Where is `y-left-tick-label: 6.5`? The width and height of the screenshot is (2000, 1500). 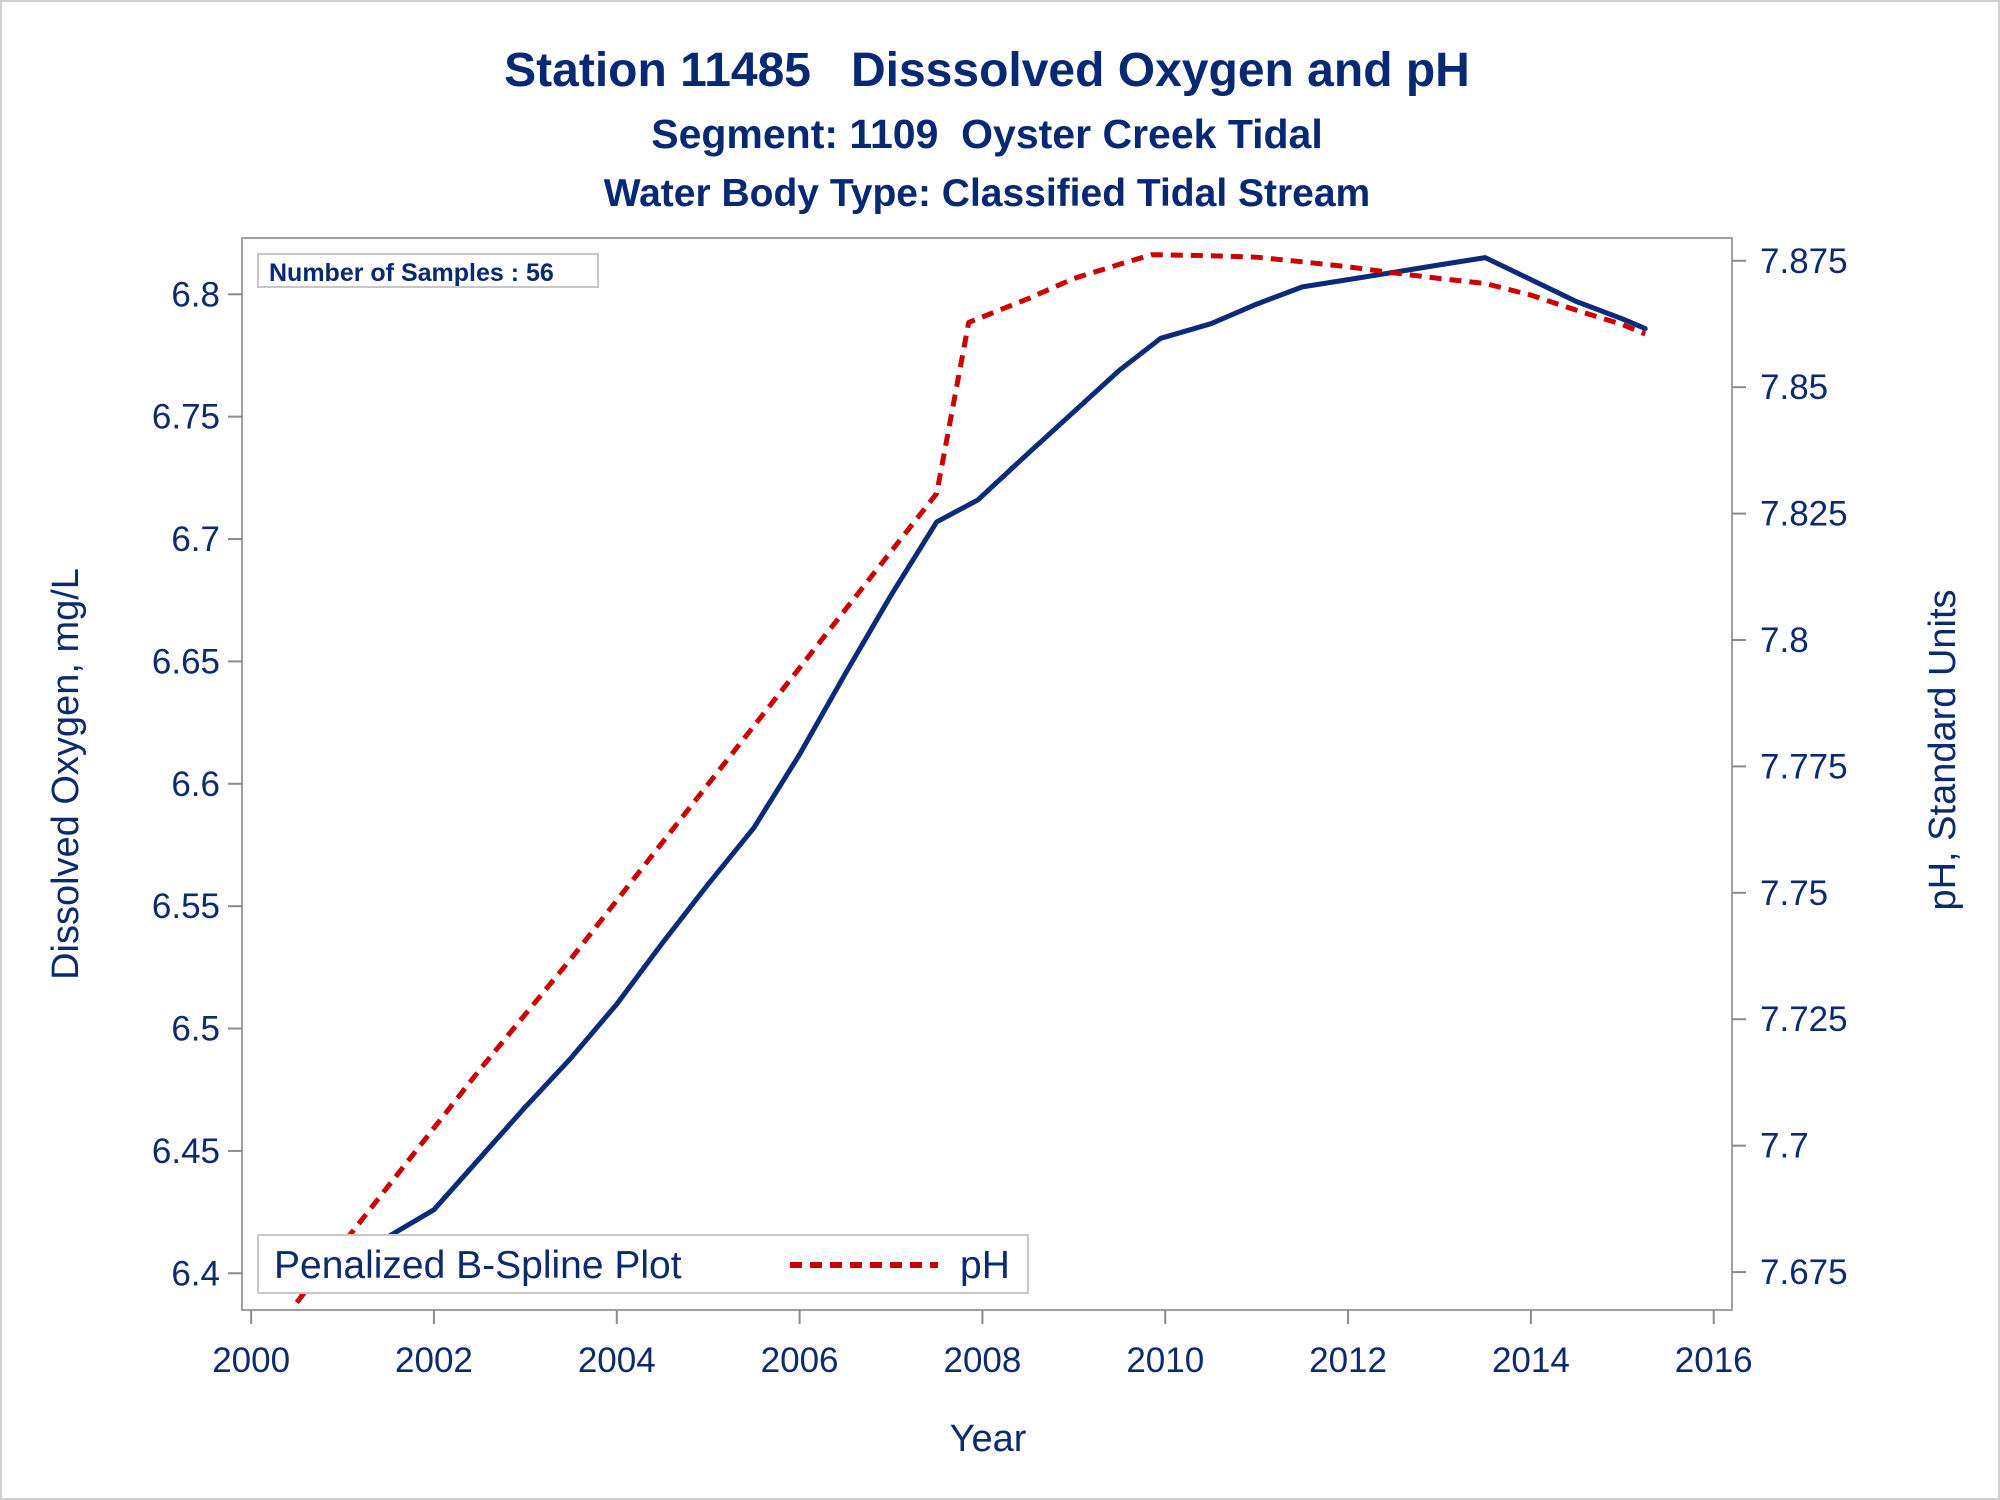 y-left-tick-label: 6.5 is located at coordinates (195, 1029).